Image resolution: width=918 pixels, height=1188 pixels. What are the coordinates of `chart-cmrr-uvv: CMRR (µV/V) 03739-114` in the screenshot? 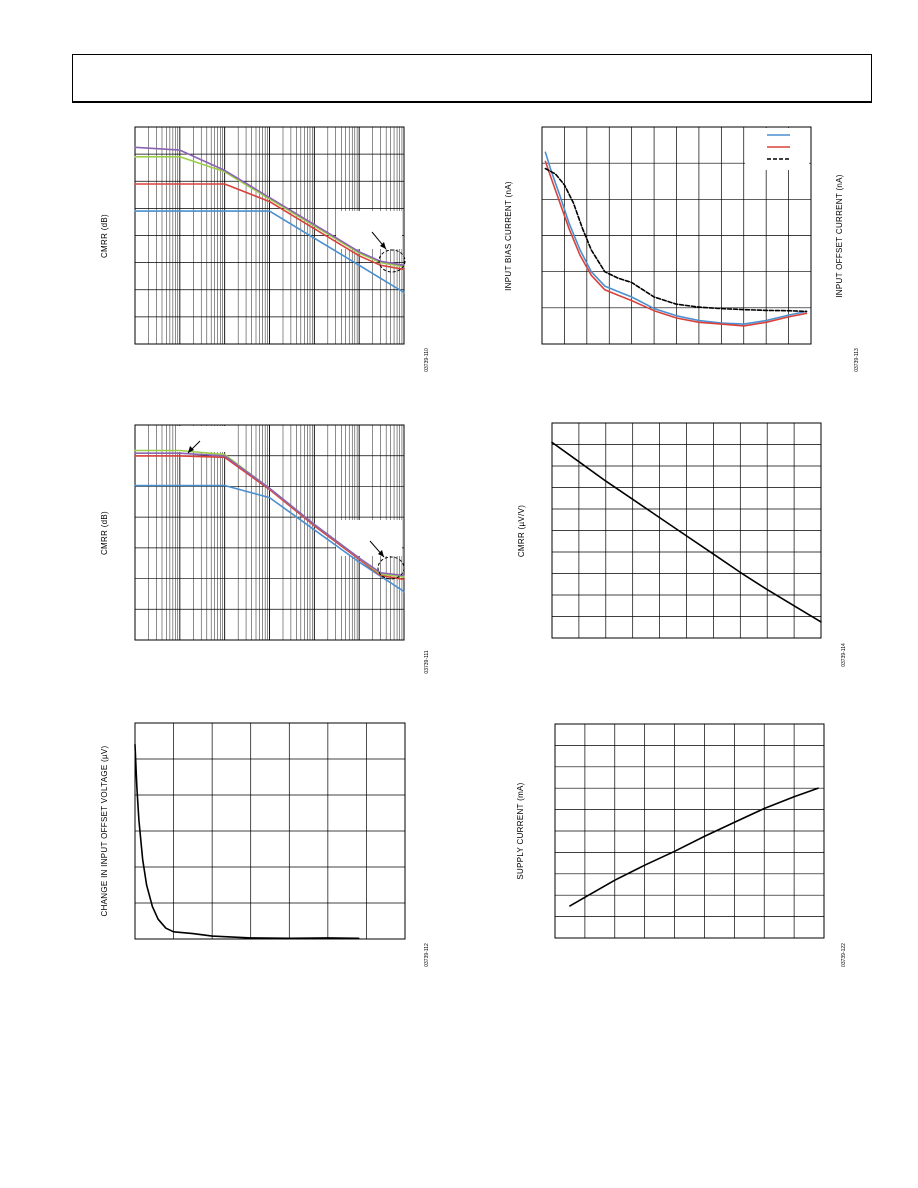 It's located at (682, 544).